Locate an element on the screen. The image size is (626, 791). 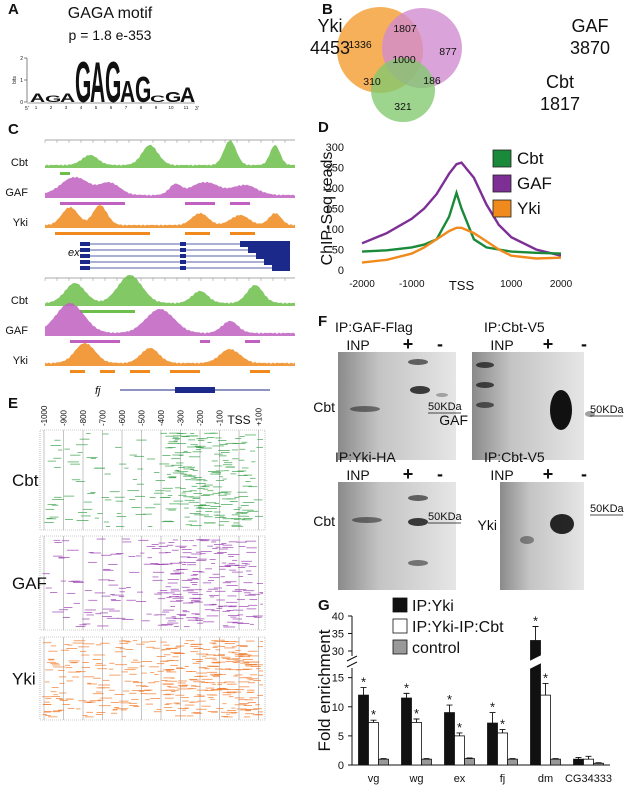
row-label: Cbt is located at coordinates (25, 480).